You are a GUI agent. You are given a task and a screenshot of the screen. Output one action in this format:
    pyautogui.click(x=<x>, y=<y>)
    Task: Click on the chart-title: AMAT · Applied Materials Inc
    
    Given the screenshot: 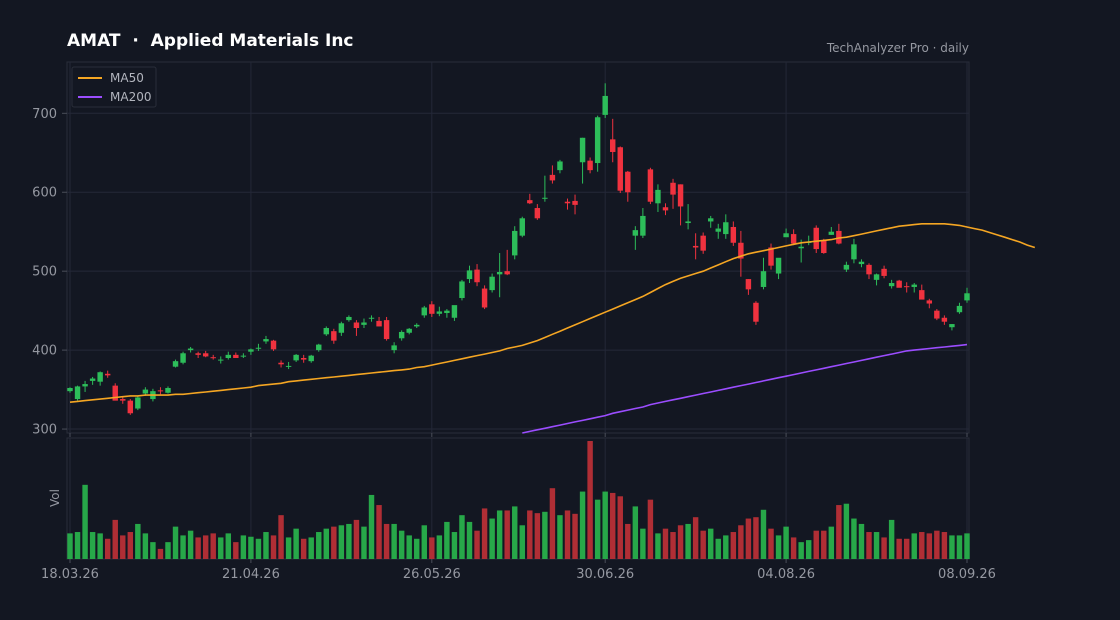 What is the action you would take?
    pyautogui.click(x=210, y=41)
    